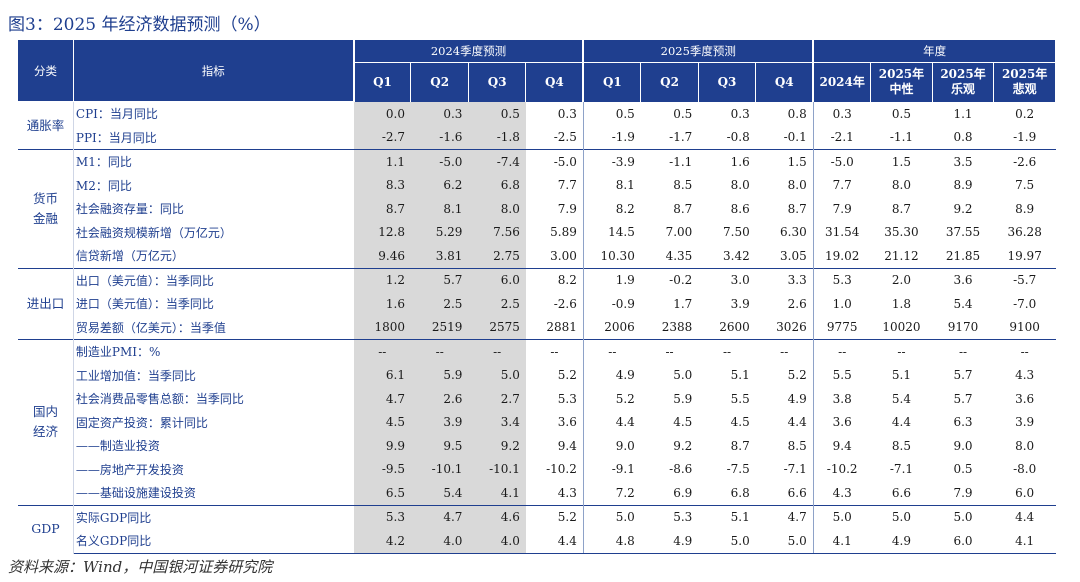 This screenshot has height=582, width=1080. Describe the element at coordinates (554, 209) in the screenshot. I see `value-cell: 7.9` at that location.